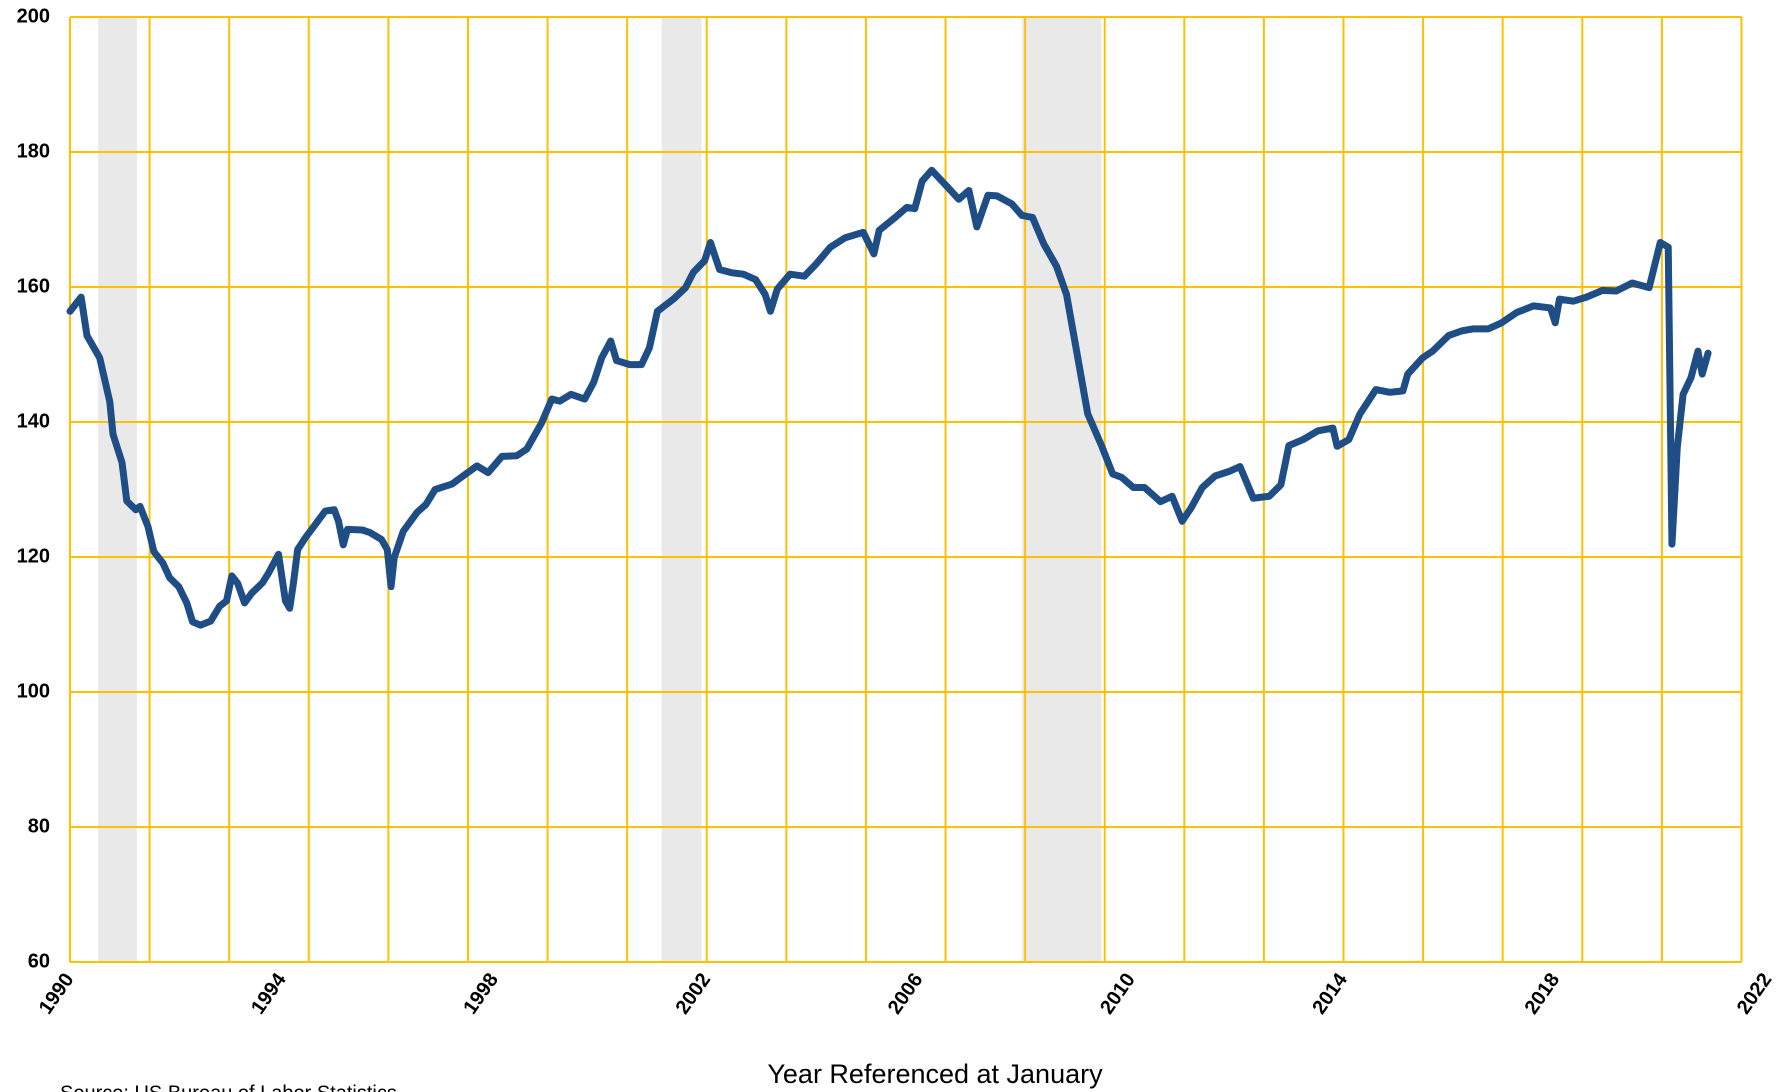  I want to click on y-tick-label: 100, so click(33, 691).